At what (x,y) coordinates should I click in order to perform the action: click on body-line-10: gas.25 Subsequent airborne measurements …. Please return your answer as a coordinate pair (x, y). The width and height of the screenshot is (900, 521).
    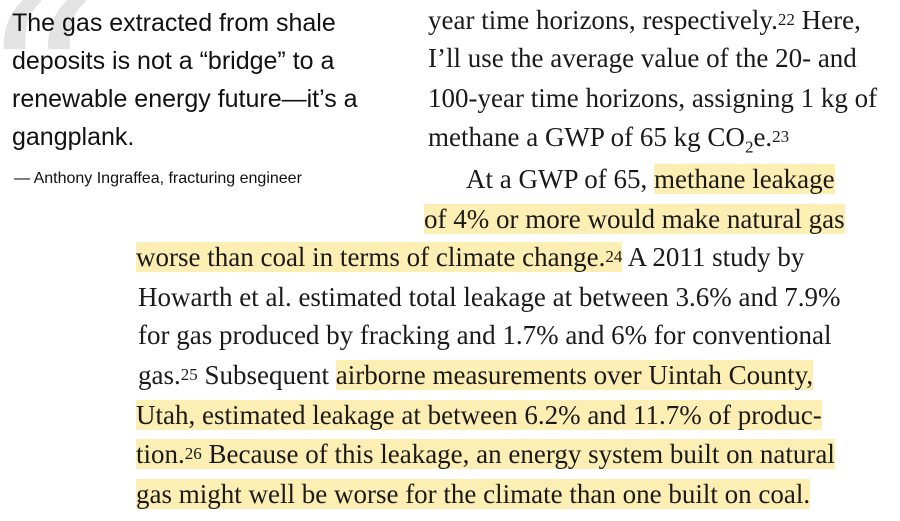
    Looking at the image, I should click on (476, 375).